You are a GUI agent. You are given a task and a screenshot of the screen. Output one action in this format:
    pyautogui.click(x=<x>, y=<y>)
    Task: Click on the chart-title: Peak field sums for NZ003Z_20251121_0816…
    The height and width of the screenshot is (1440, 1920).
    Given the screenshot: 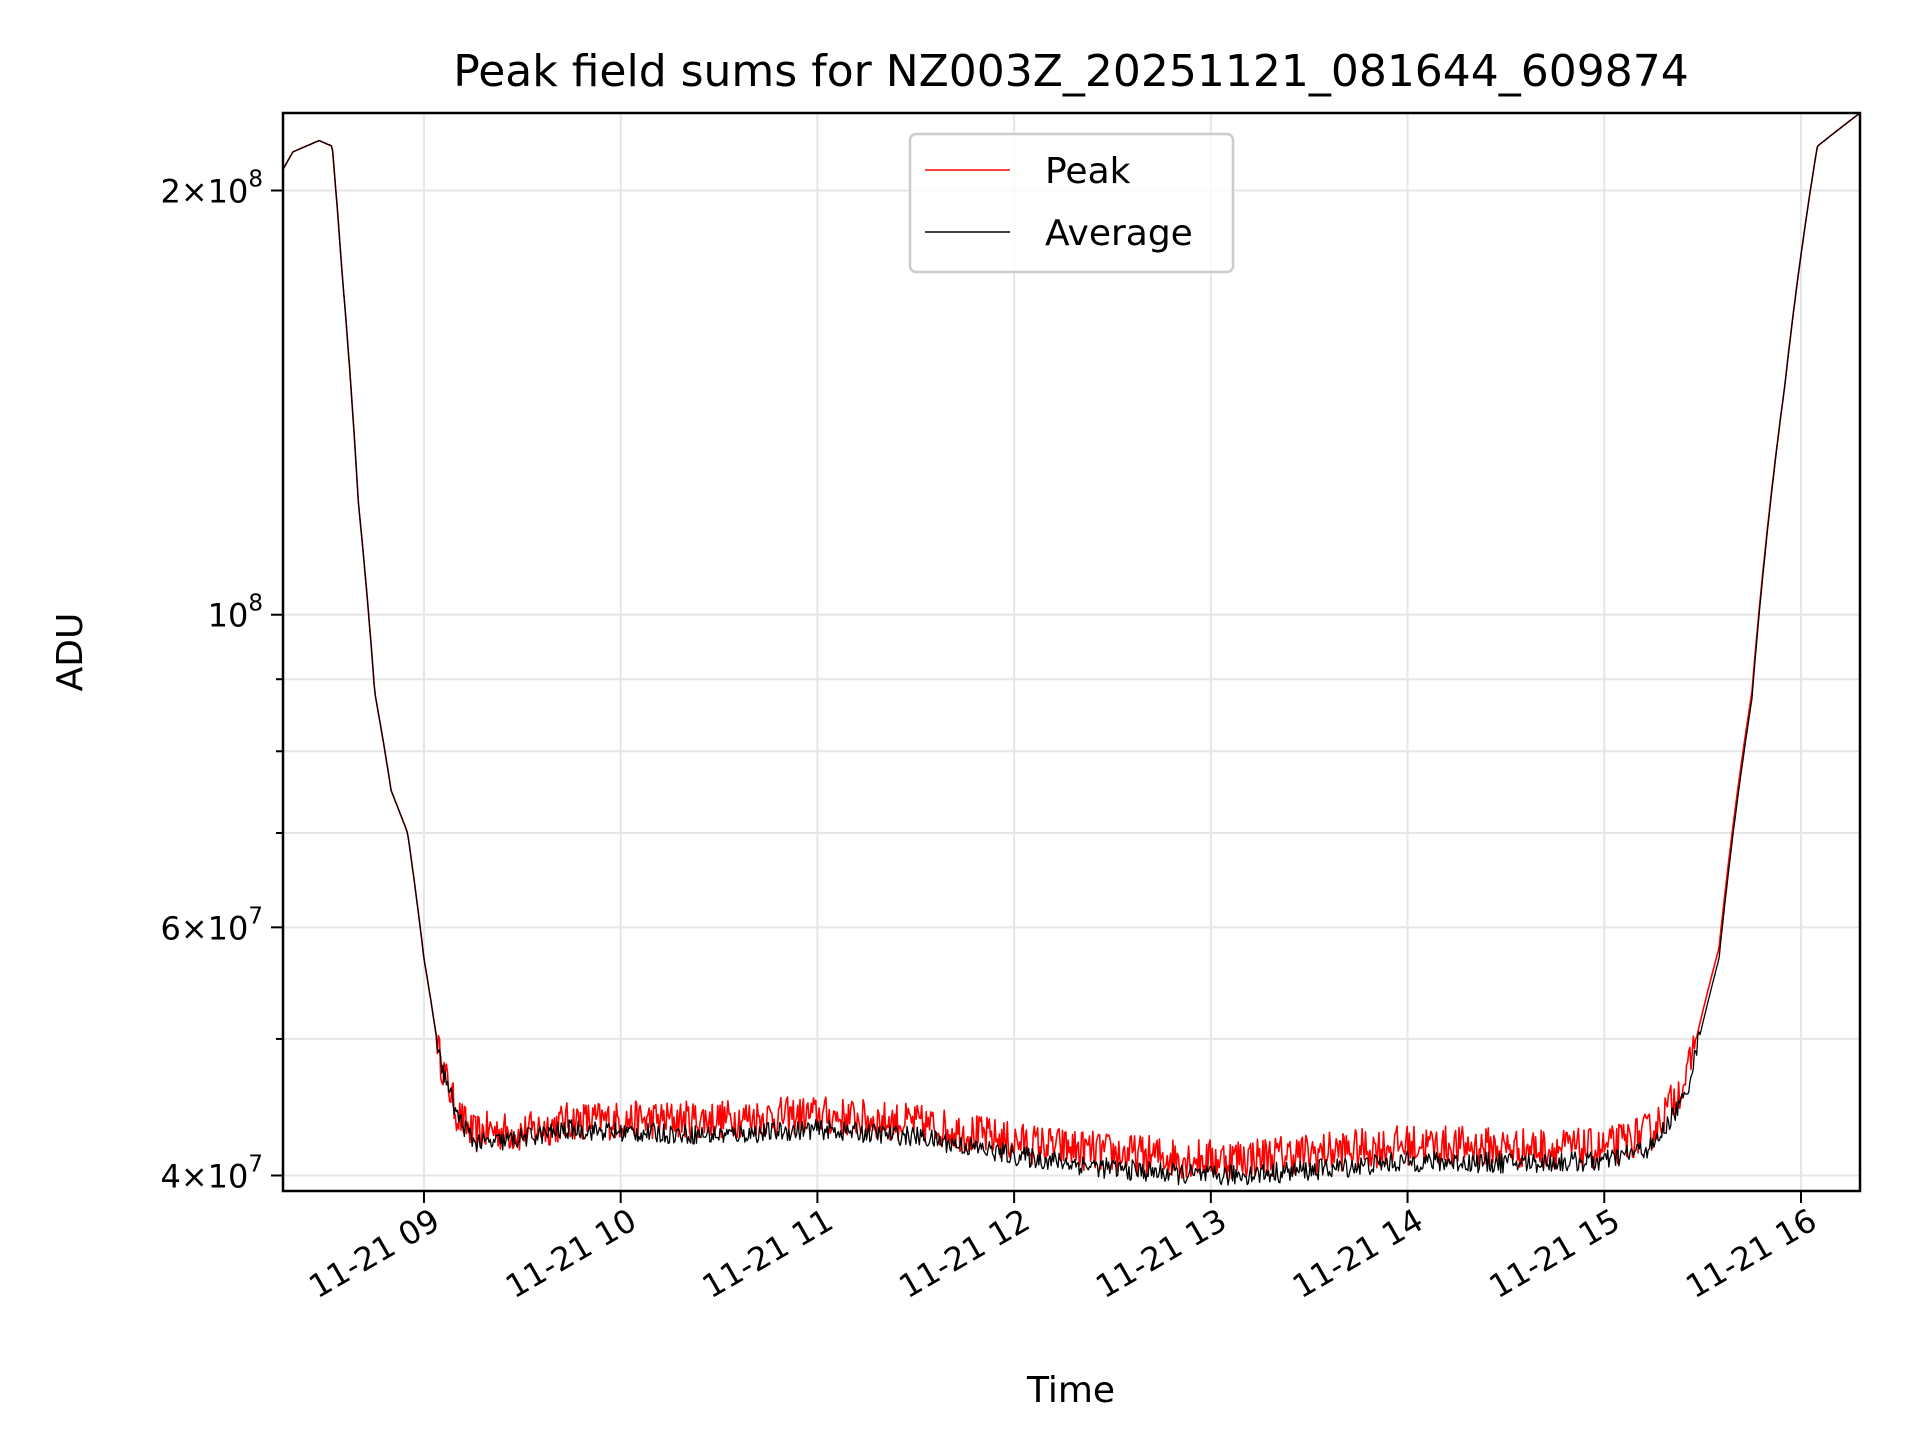 What is the action you would take?
    pyautogui.click(x=1071, y=71)
    